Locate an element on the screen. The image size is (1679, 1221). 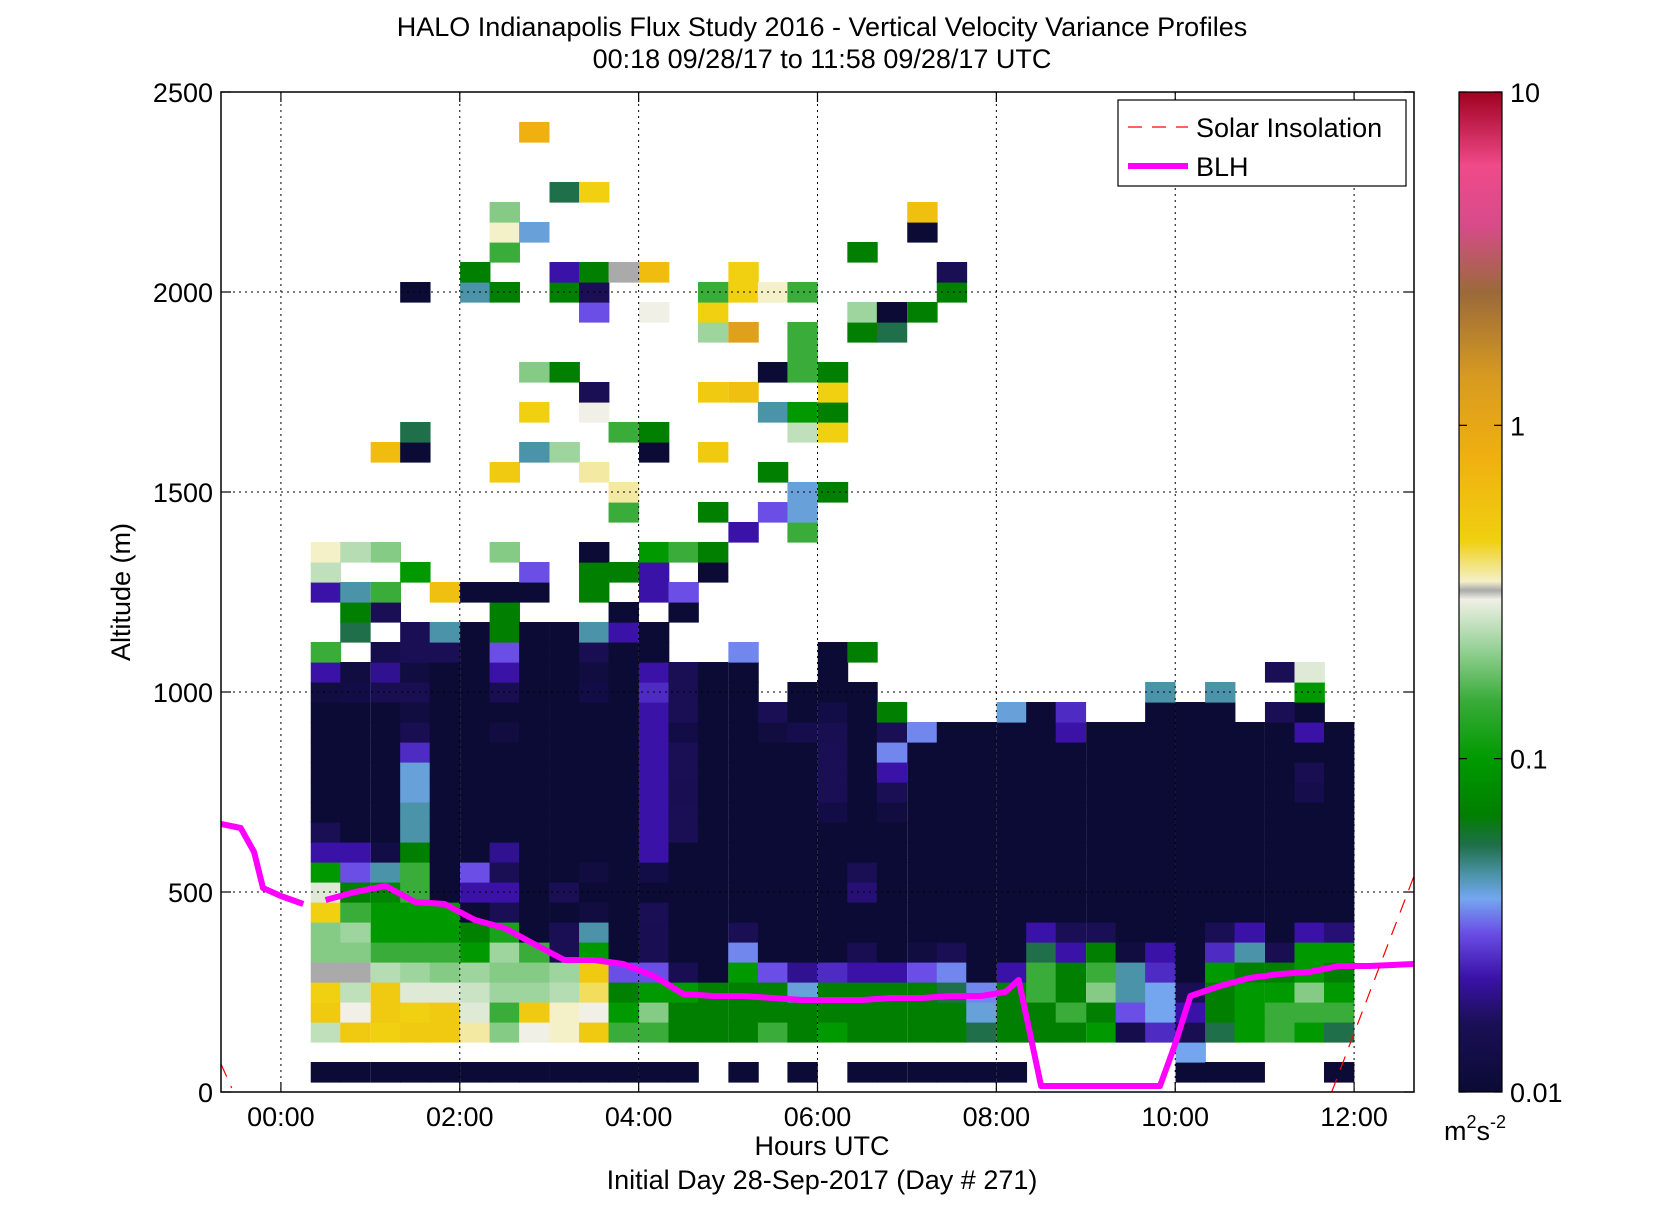
colorbar-unit-s: s is located at coordinates (1484, 1131).